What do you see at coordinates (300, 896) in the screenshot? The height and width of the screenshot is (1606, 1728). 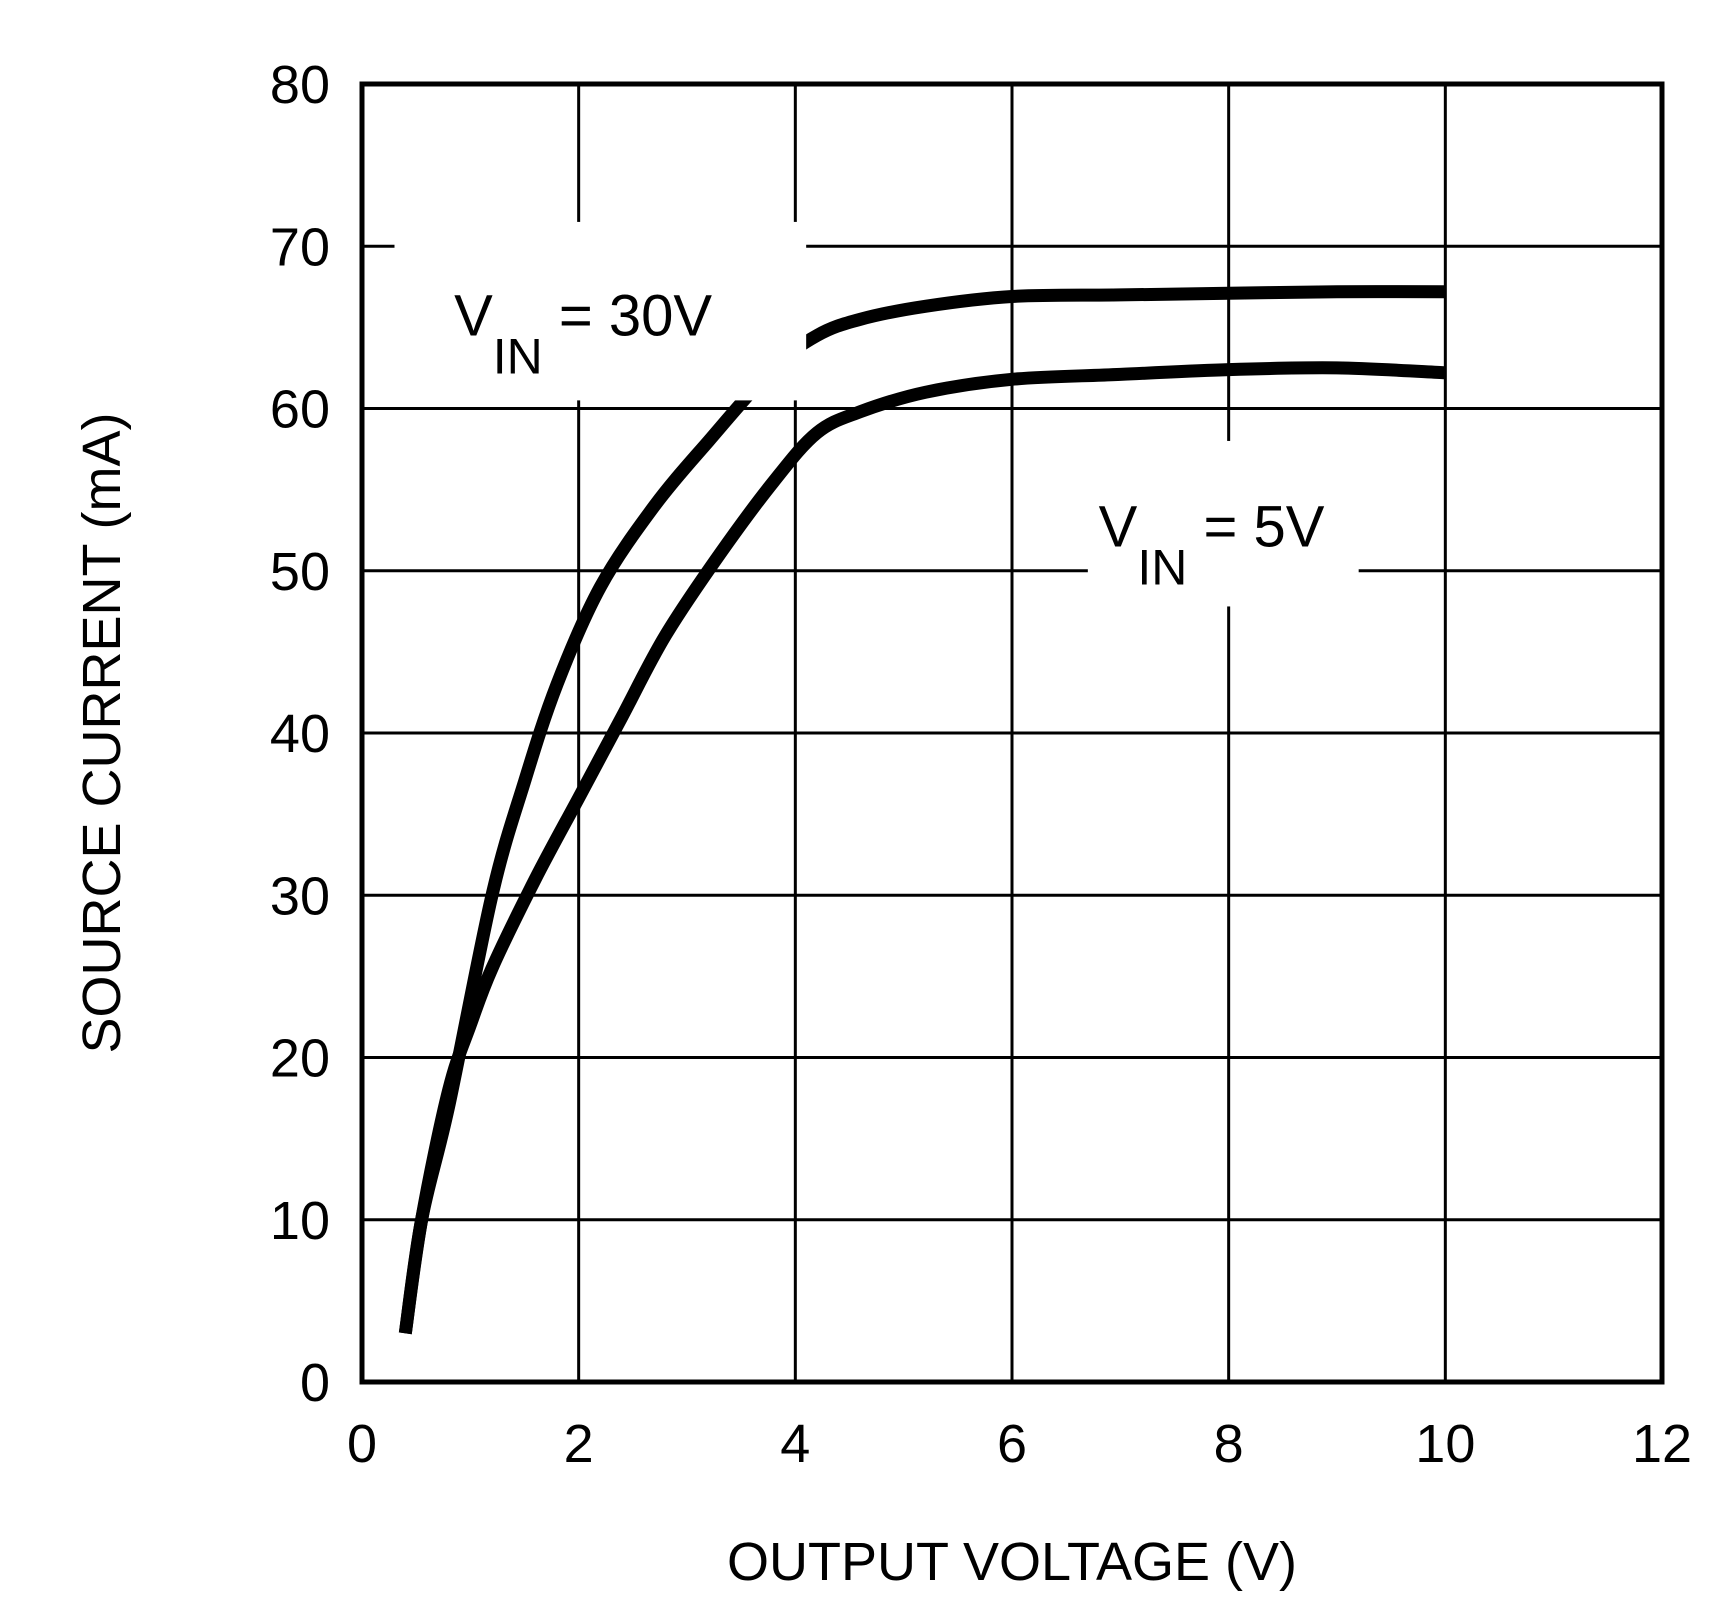 I see `y-tick-label-30: 30` at bounding box center [300, 896].